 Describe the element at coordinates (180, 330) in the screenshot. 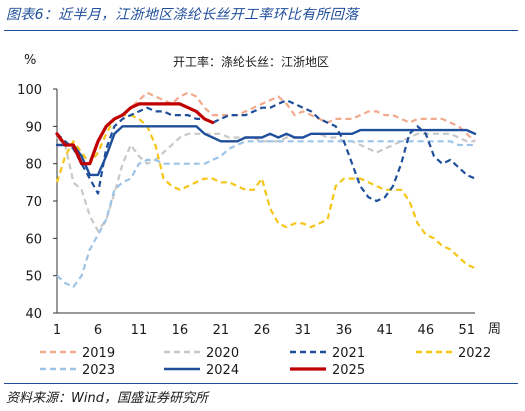

I see `x-tick-label: 16` at that location.